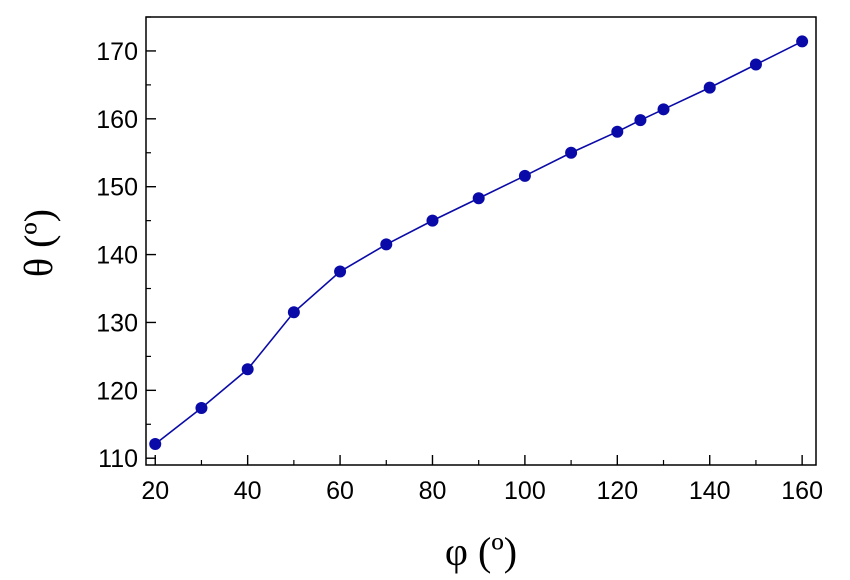 The image size is (850, 580). What do you see at coordinates (340, 491) in the screenshot?
I see `x-tick-label: 60` at bounding box center [340, 491].